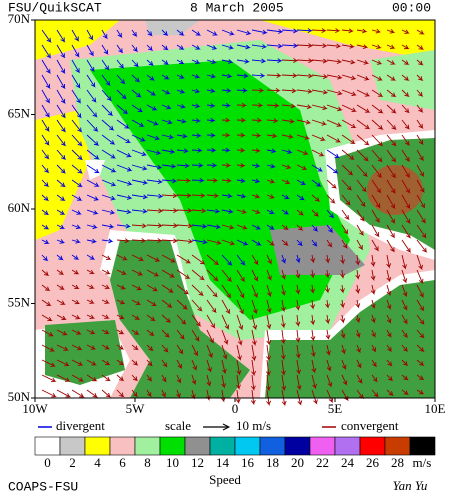 Image resolution: width=450 pixels, height=500 pixels. I want to click on legend: divergent scale 10 m/s convergent, so click(218, 425).